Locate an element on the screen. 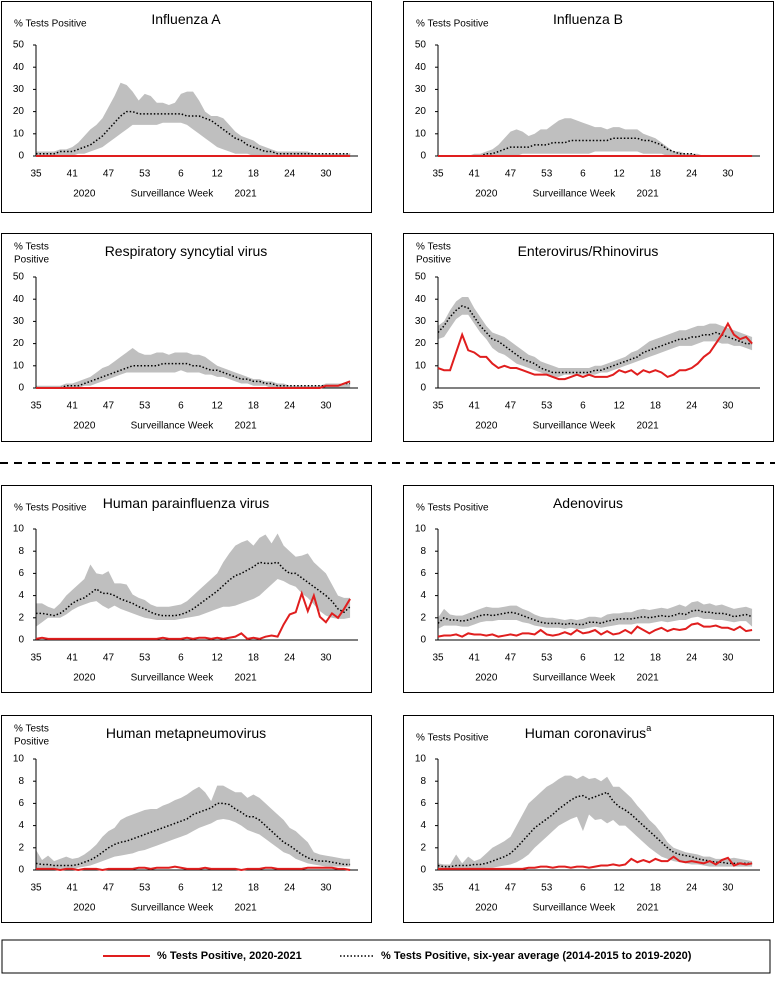  x-tick-label: 18 is located at coordinates (656, 888).